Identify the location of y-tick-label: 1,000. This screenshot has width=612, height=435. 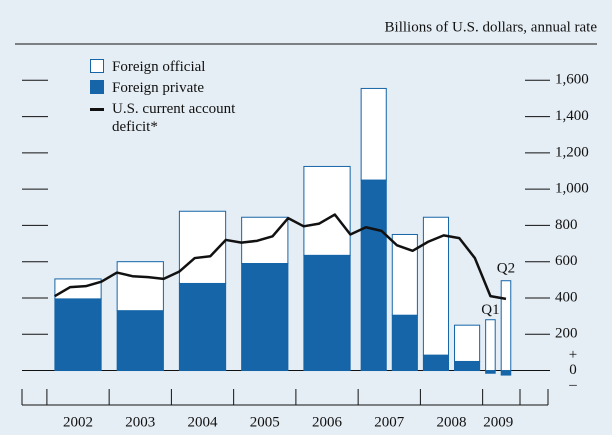
(572, 189).